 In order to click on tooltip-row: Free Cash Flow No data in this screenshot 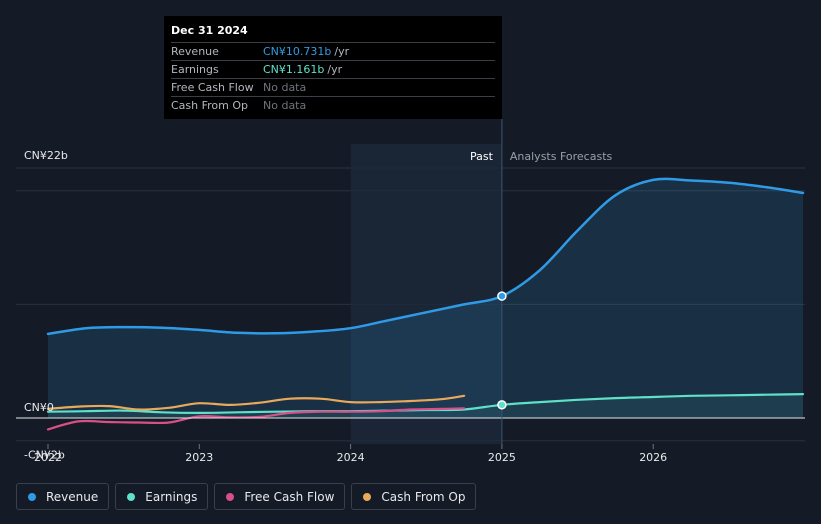, I will do `click(333, 87)`.